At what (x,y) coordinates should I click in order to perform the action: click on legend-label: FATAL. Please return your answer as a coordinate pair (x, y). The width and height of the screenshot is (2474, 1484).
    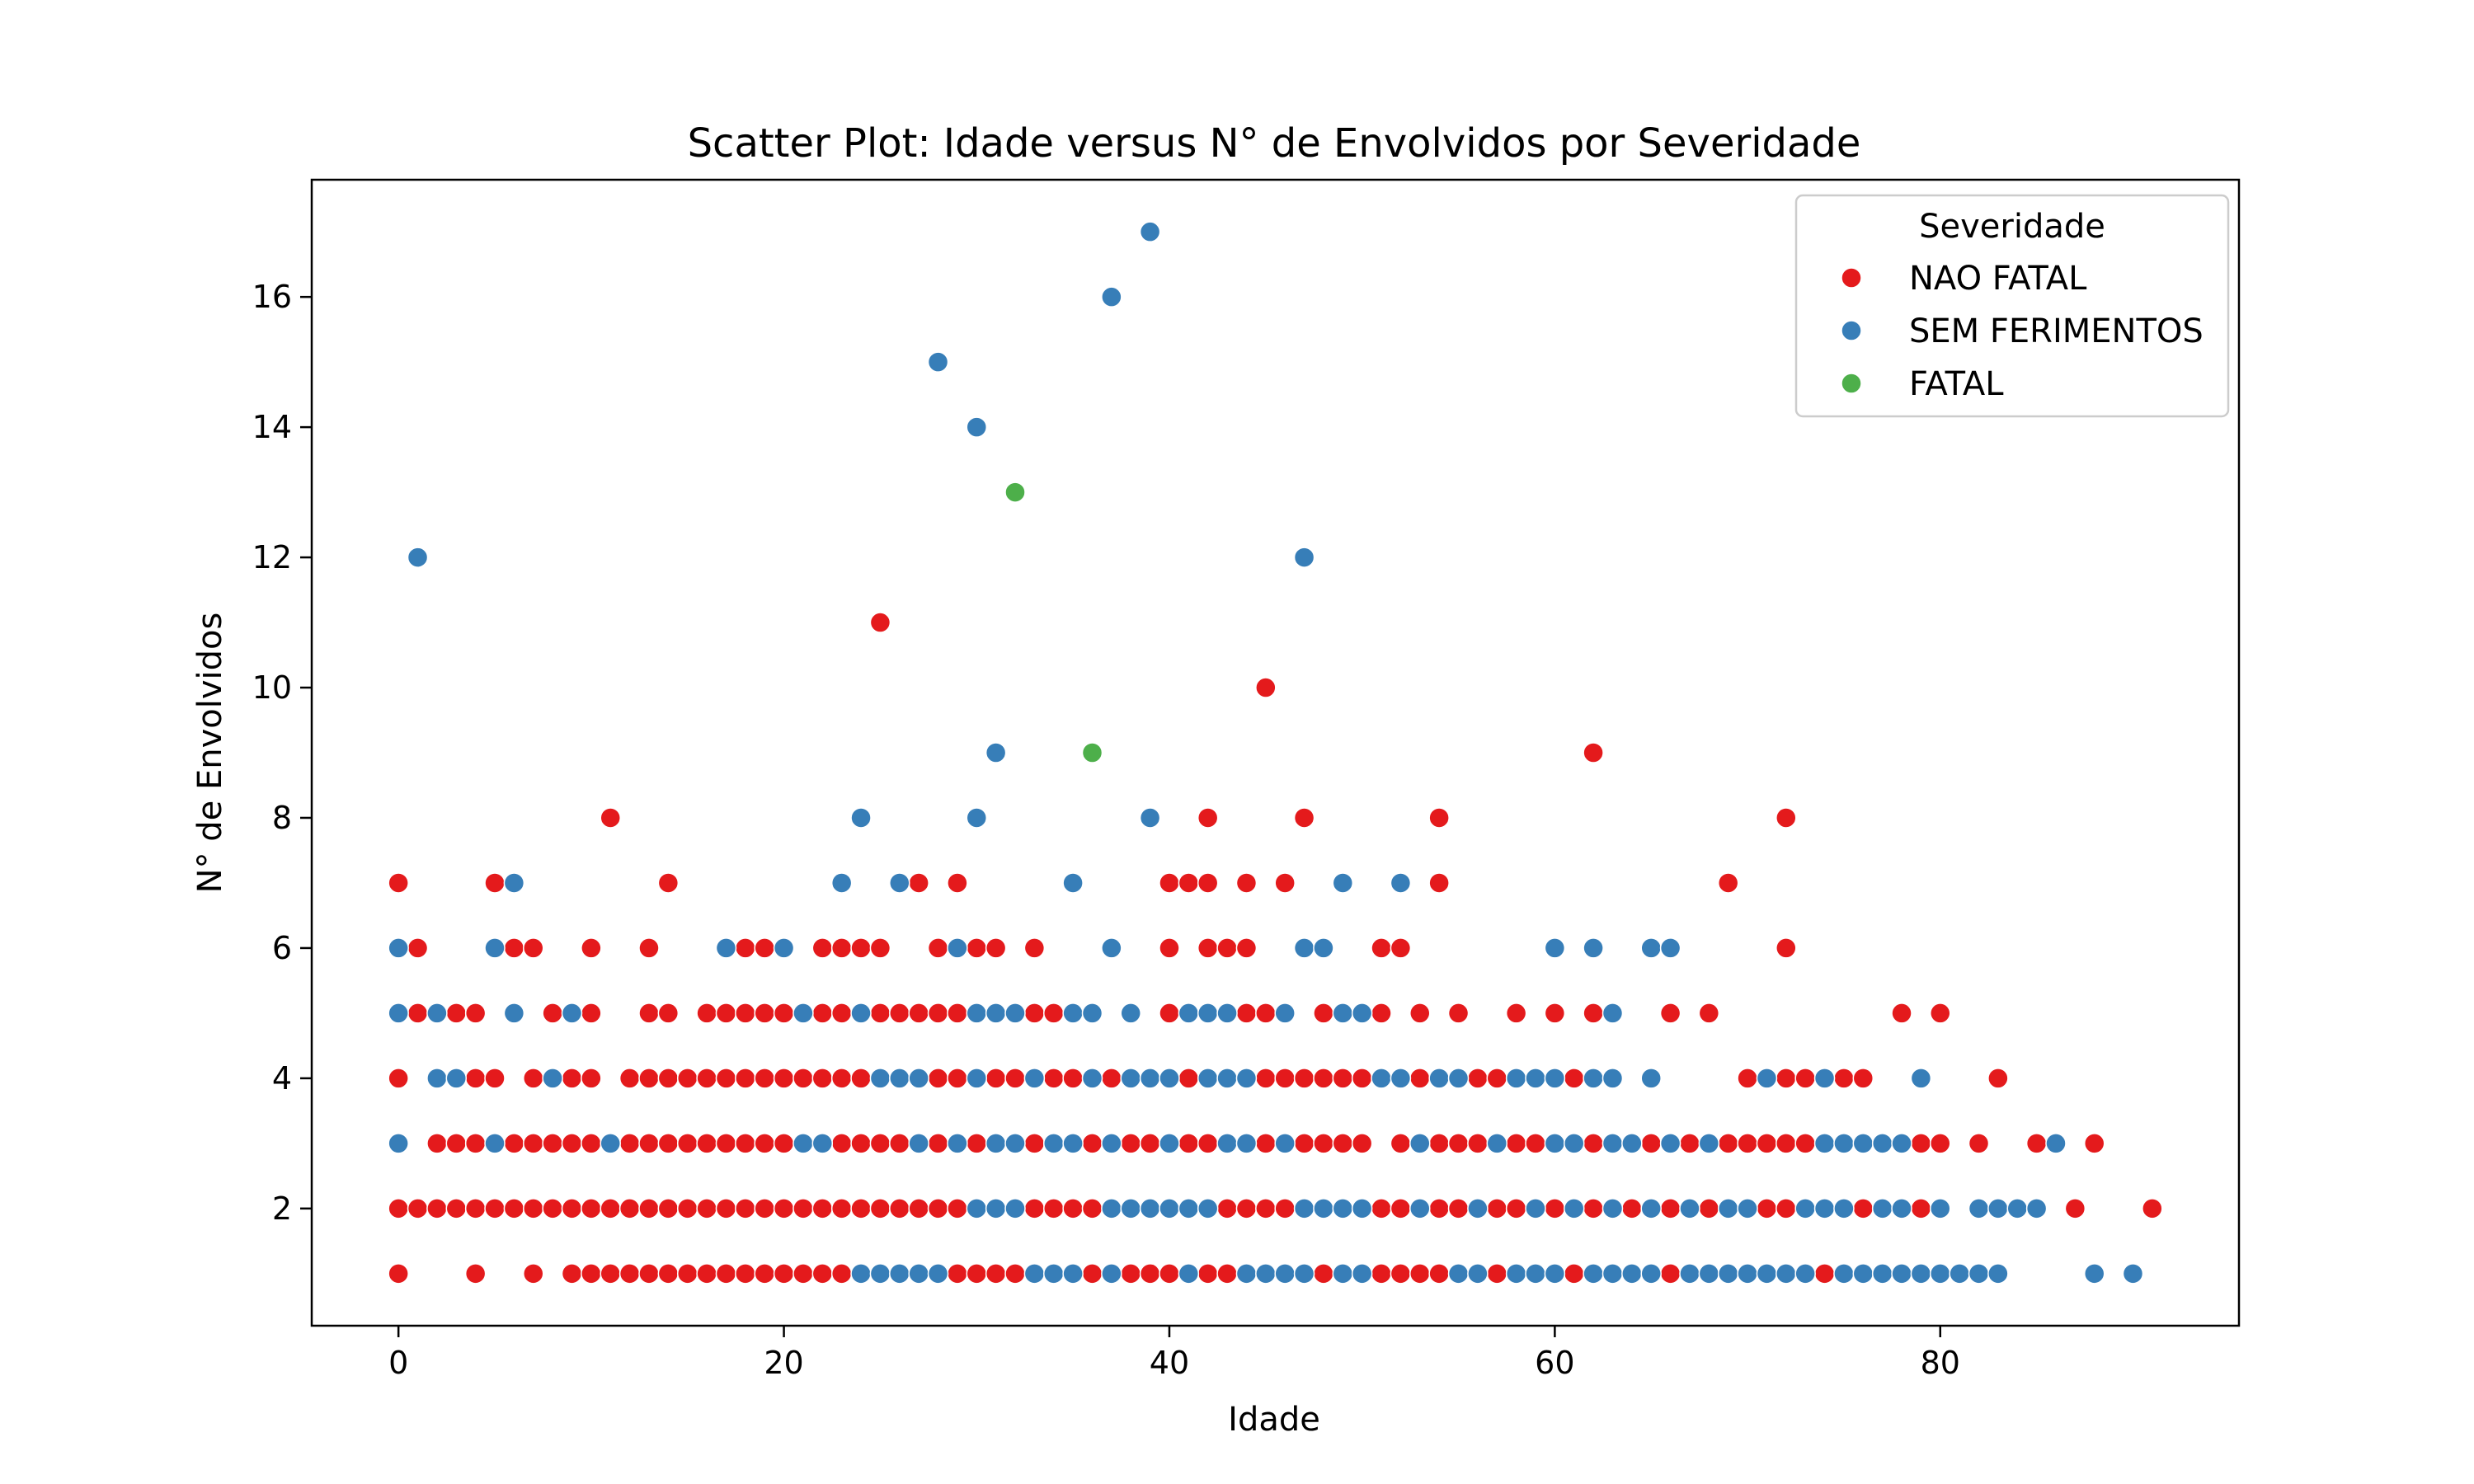
    Looking at the image, I should click on (1956, 384).